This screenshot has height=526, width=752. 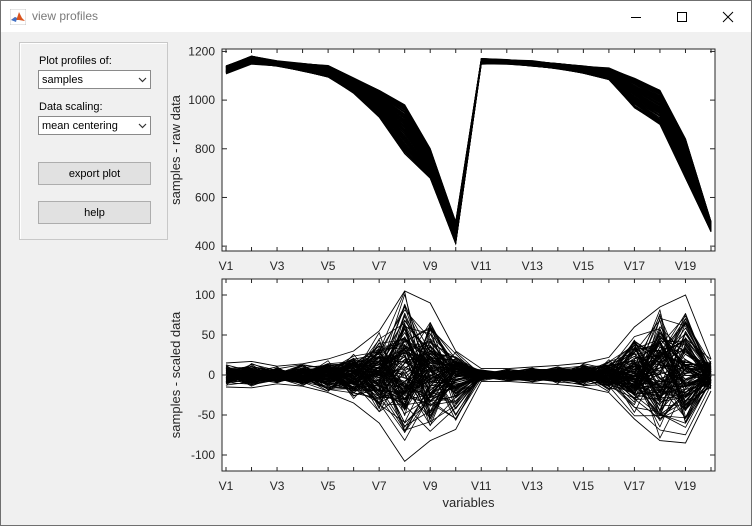 What do you see at coordinates (211, 375) in the screenshot?
I see `y-tick-label: 0` at bounding box center [211, 375].